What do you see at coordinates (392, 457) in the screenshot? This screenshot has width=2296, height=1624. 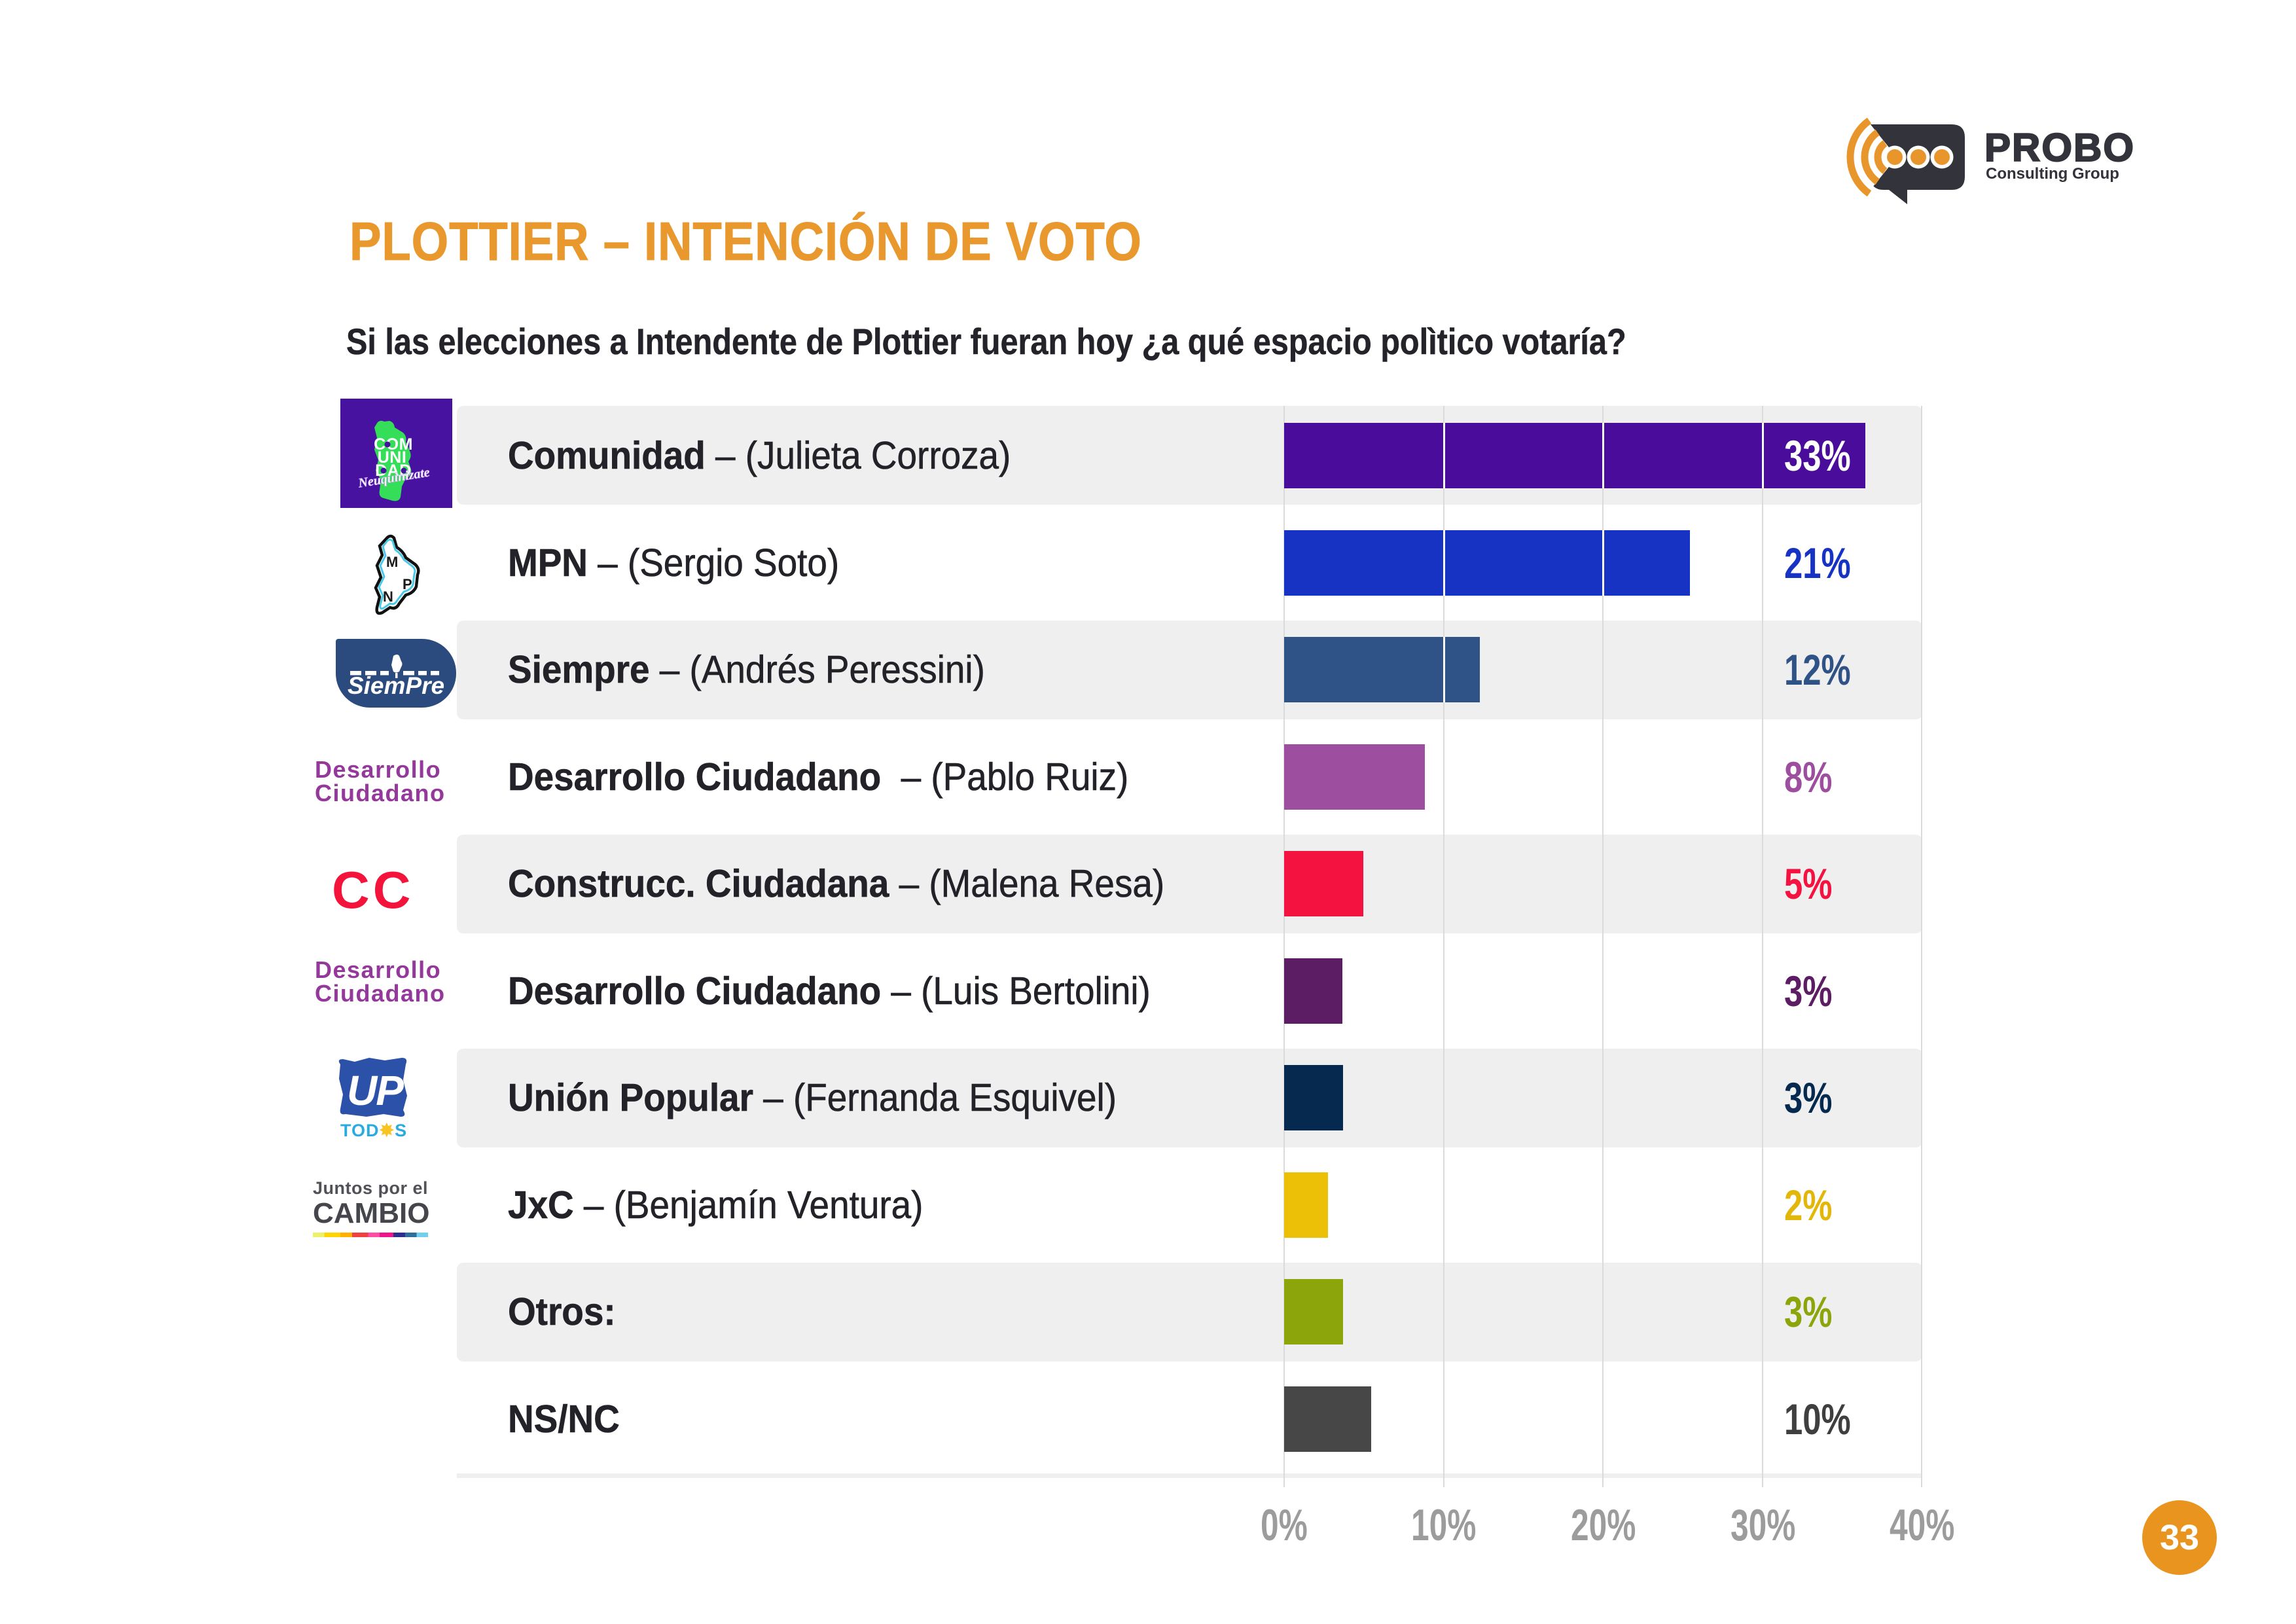 I see `svg-text: UNI` at bounding box center [392, 457].